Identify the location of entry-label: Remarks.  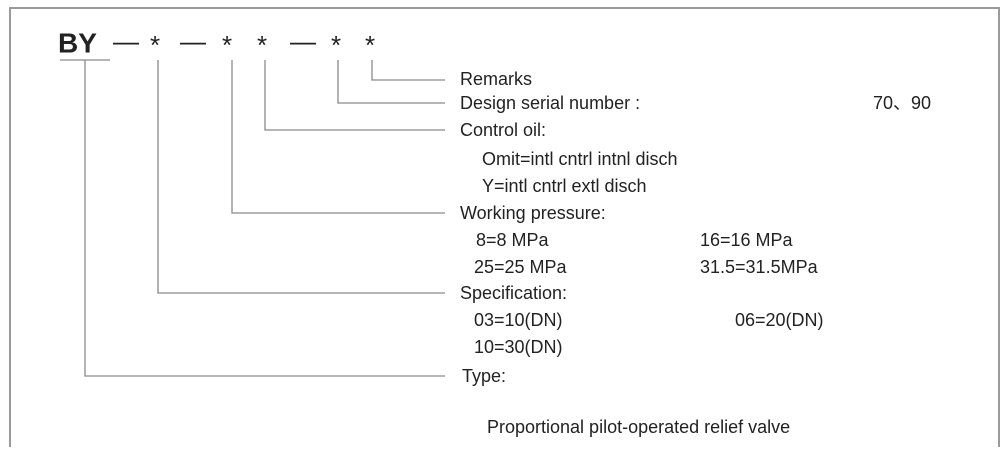
(496, 79).